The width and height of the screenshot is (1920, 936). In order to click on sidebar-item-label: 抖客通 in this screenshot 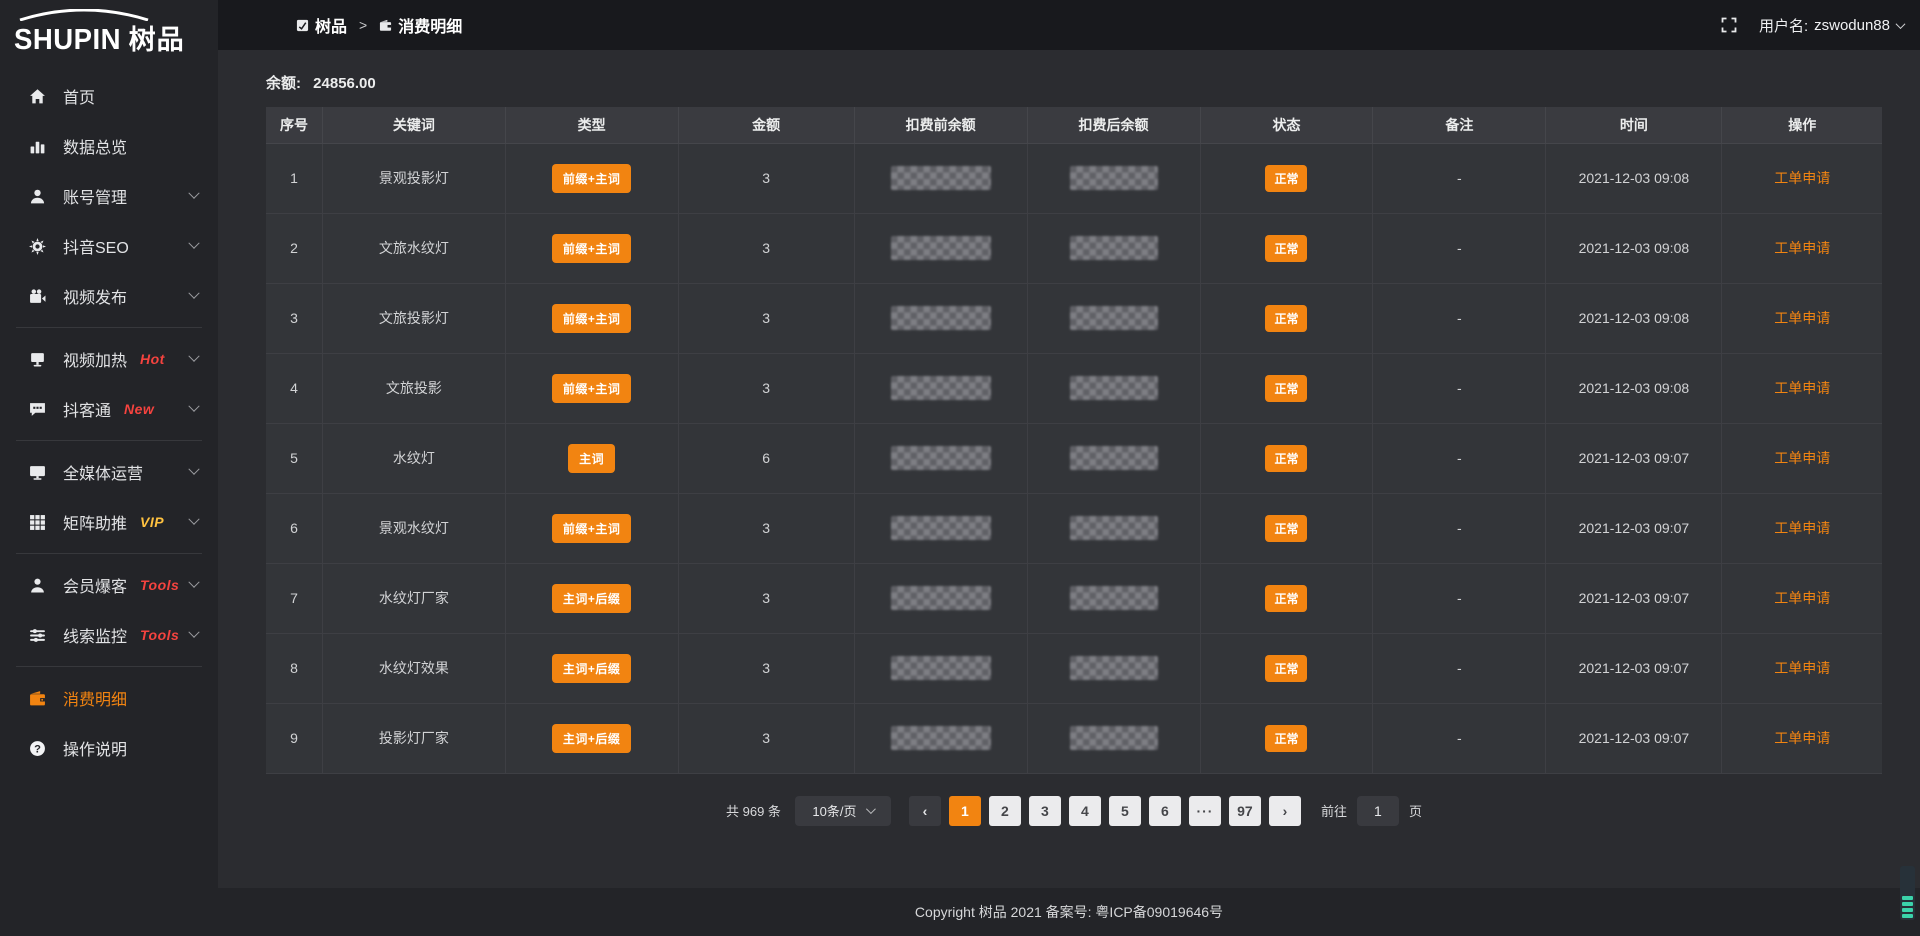, I will do `click(87, 411)`.